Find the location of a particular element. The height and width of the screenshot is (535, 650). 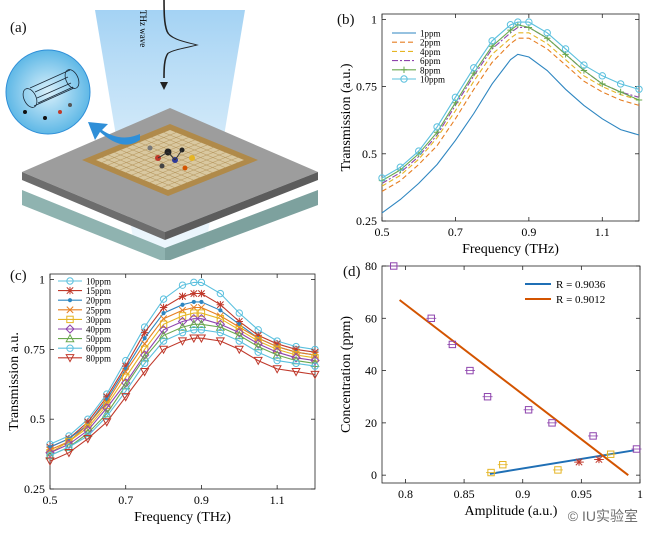

chart-c-series-line-50ppm is located at coordinates (182, 390).